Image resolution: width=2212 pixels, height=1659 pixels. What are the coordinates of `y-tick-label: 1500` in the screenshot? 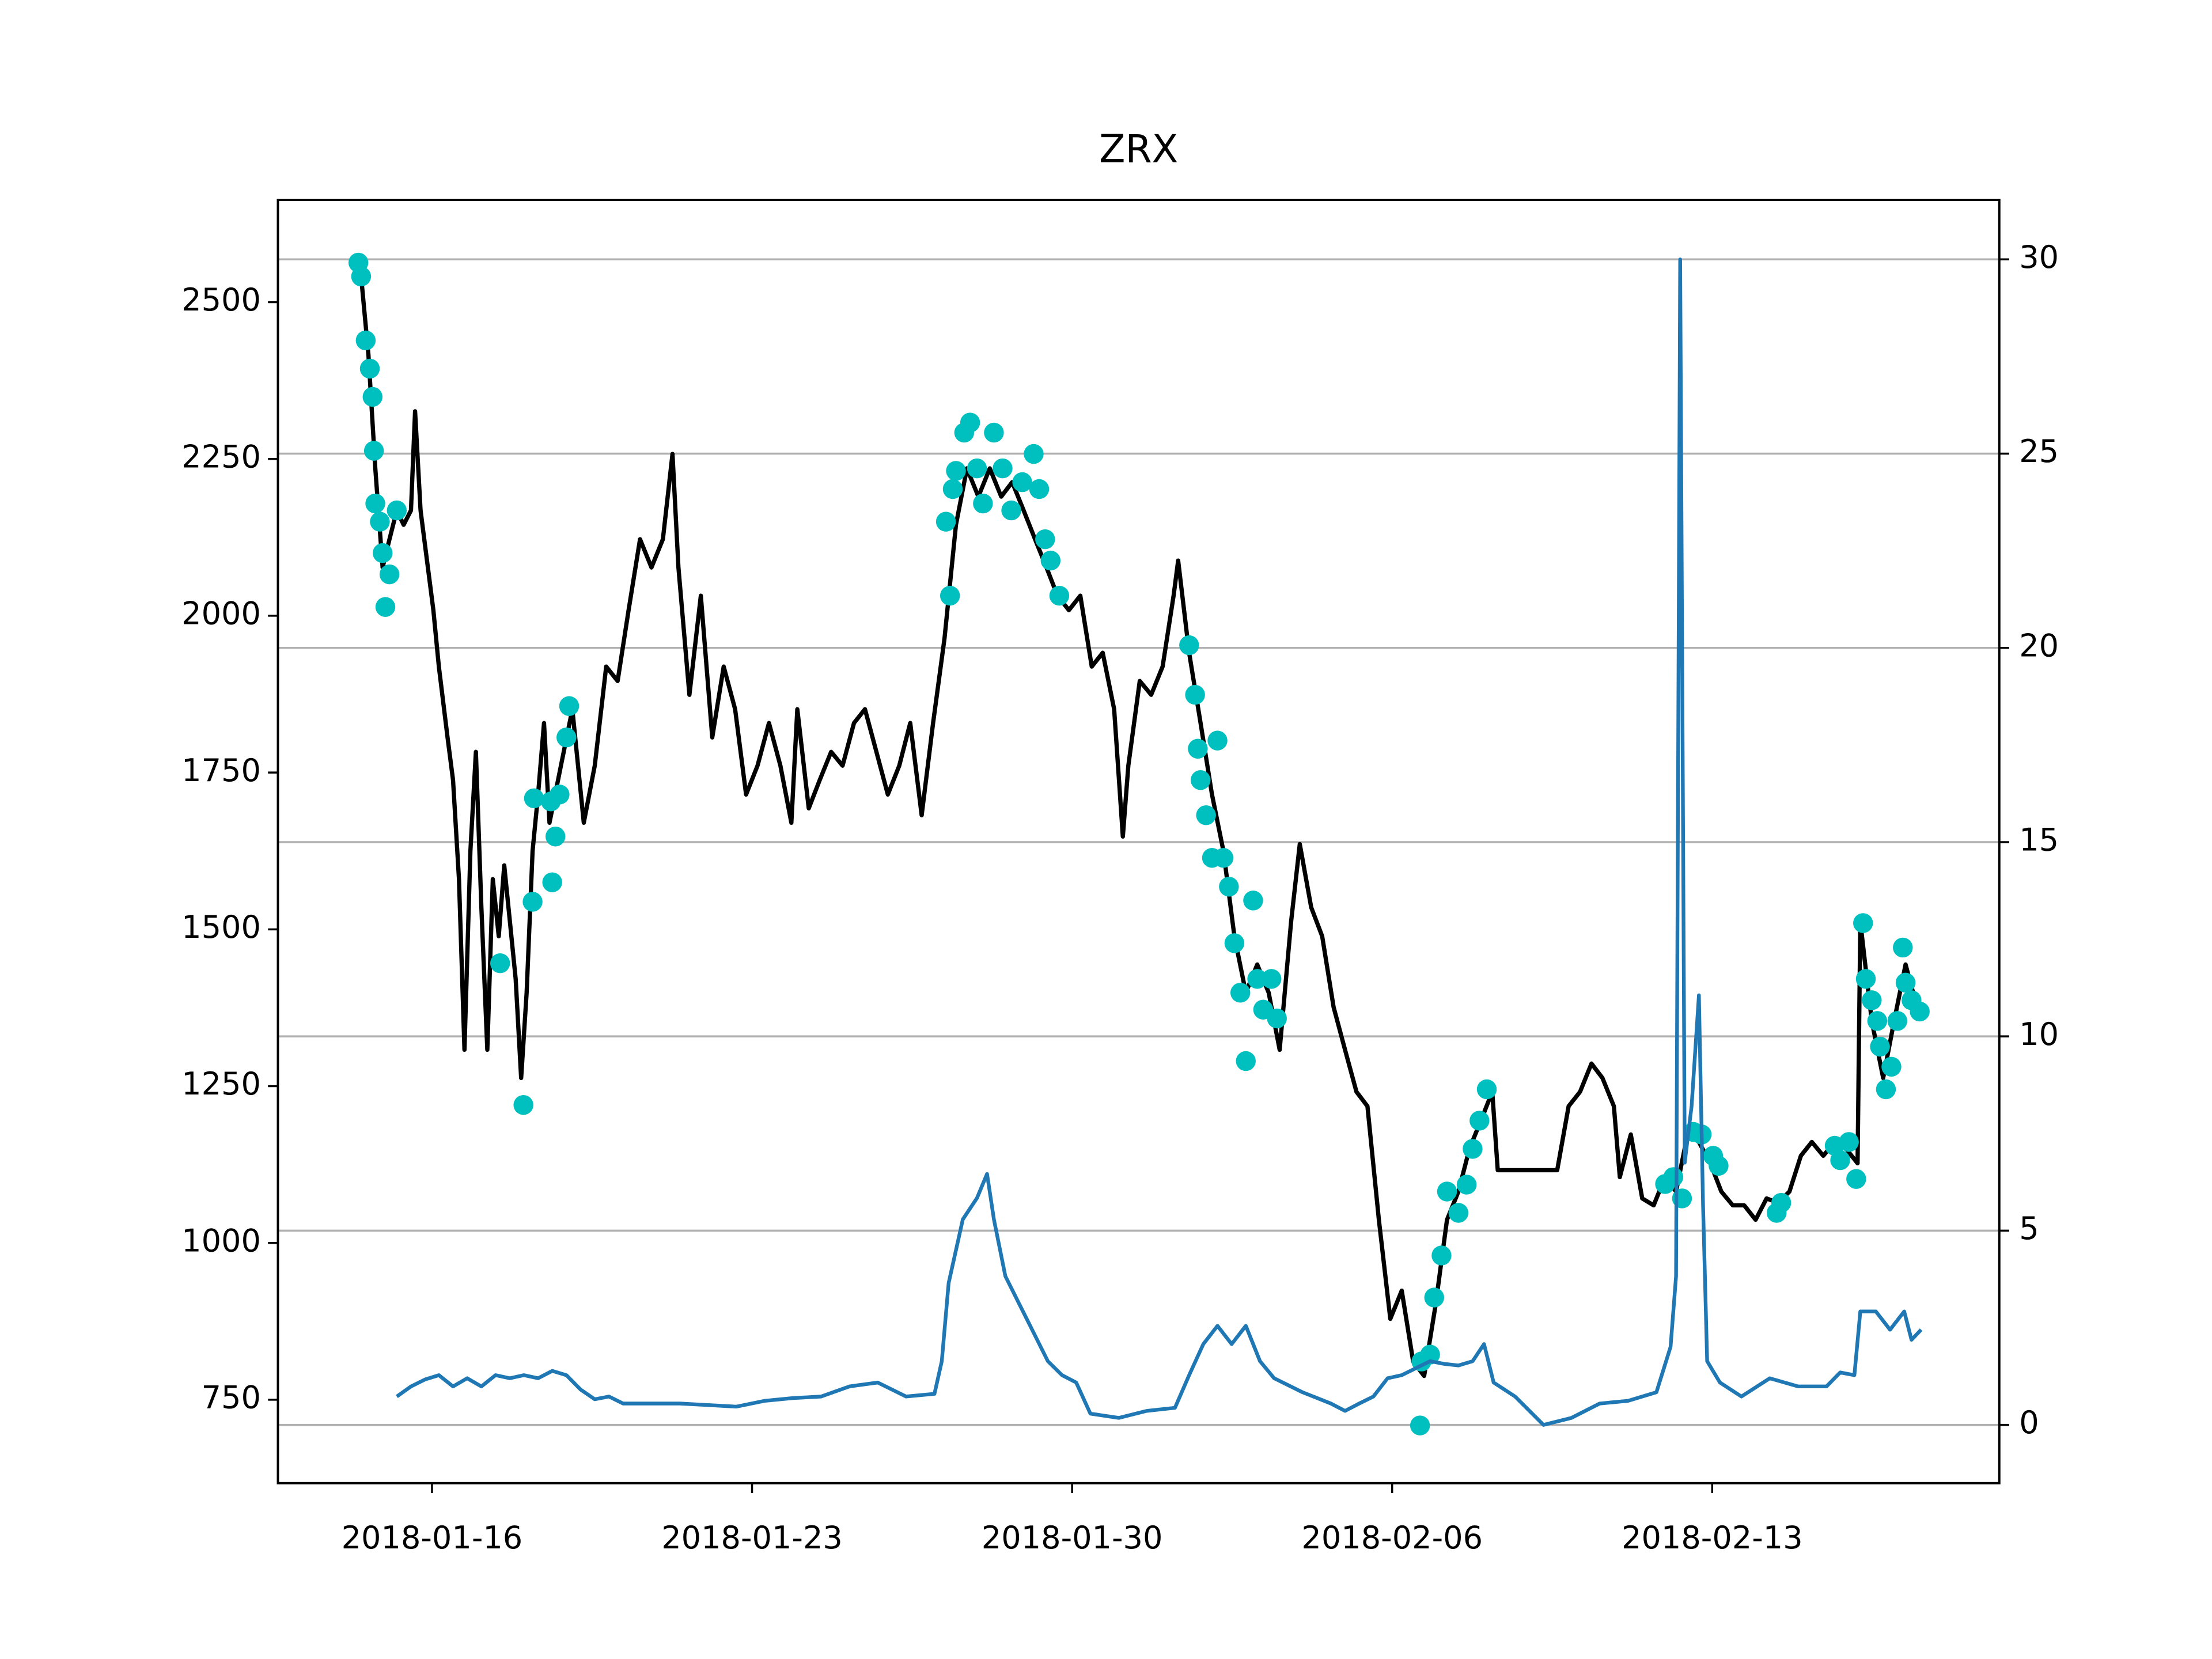 It's located at (221, 927).